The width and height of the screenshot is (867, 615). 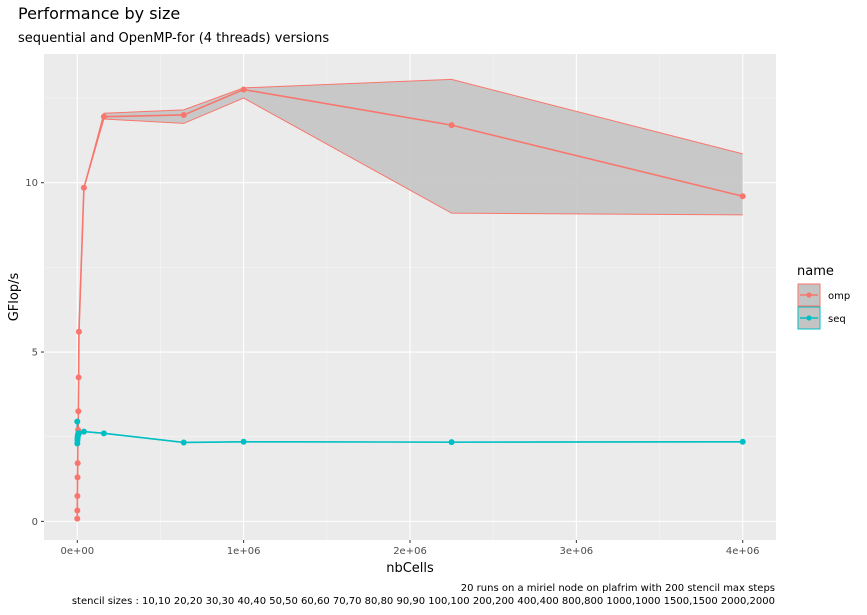 I want to click on y-tick-label: 10, so click(x=31, y=183).